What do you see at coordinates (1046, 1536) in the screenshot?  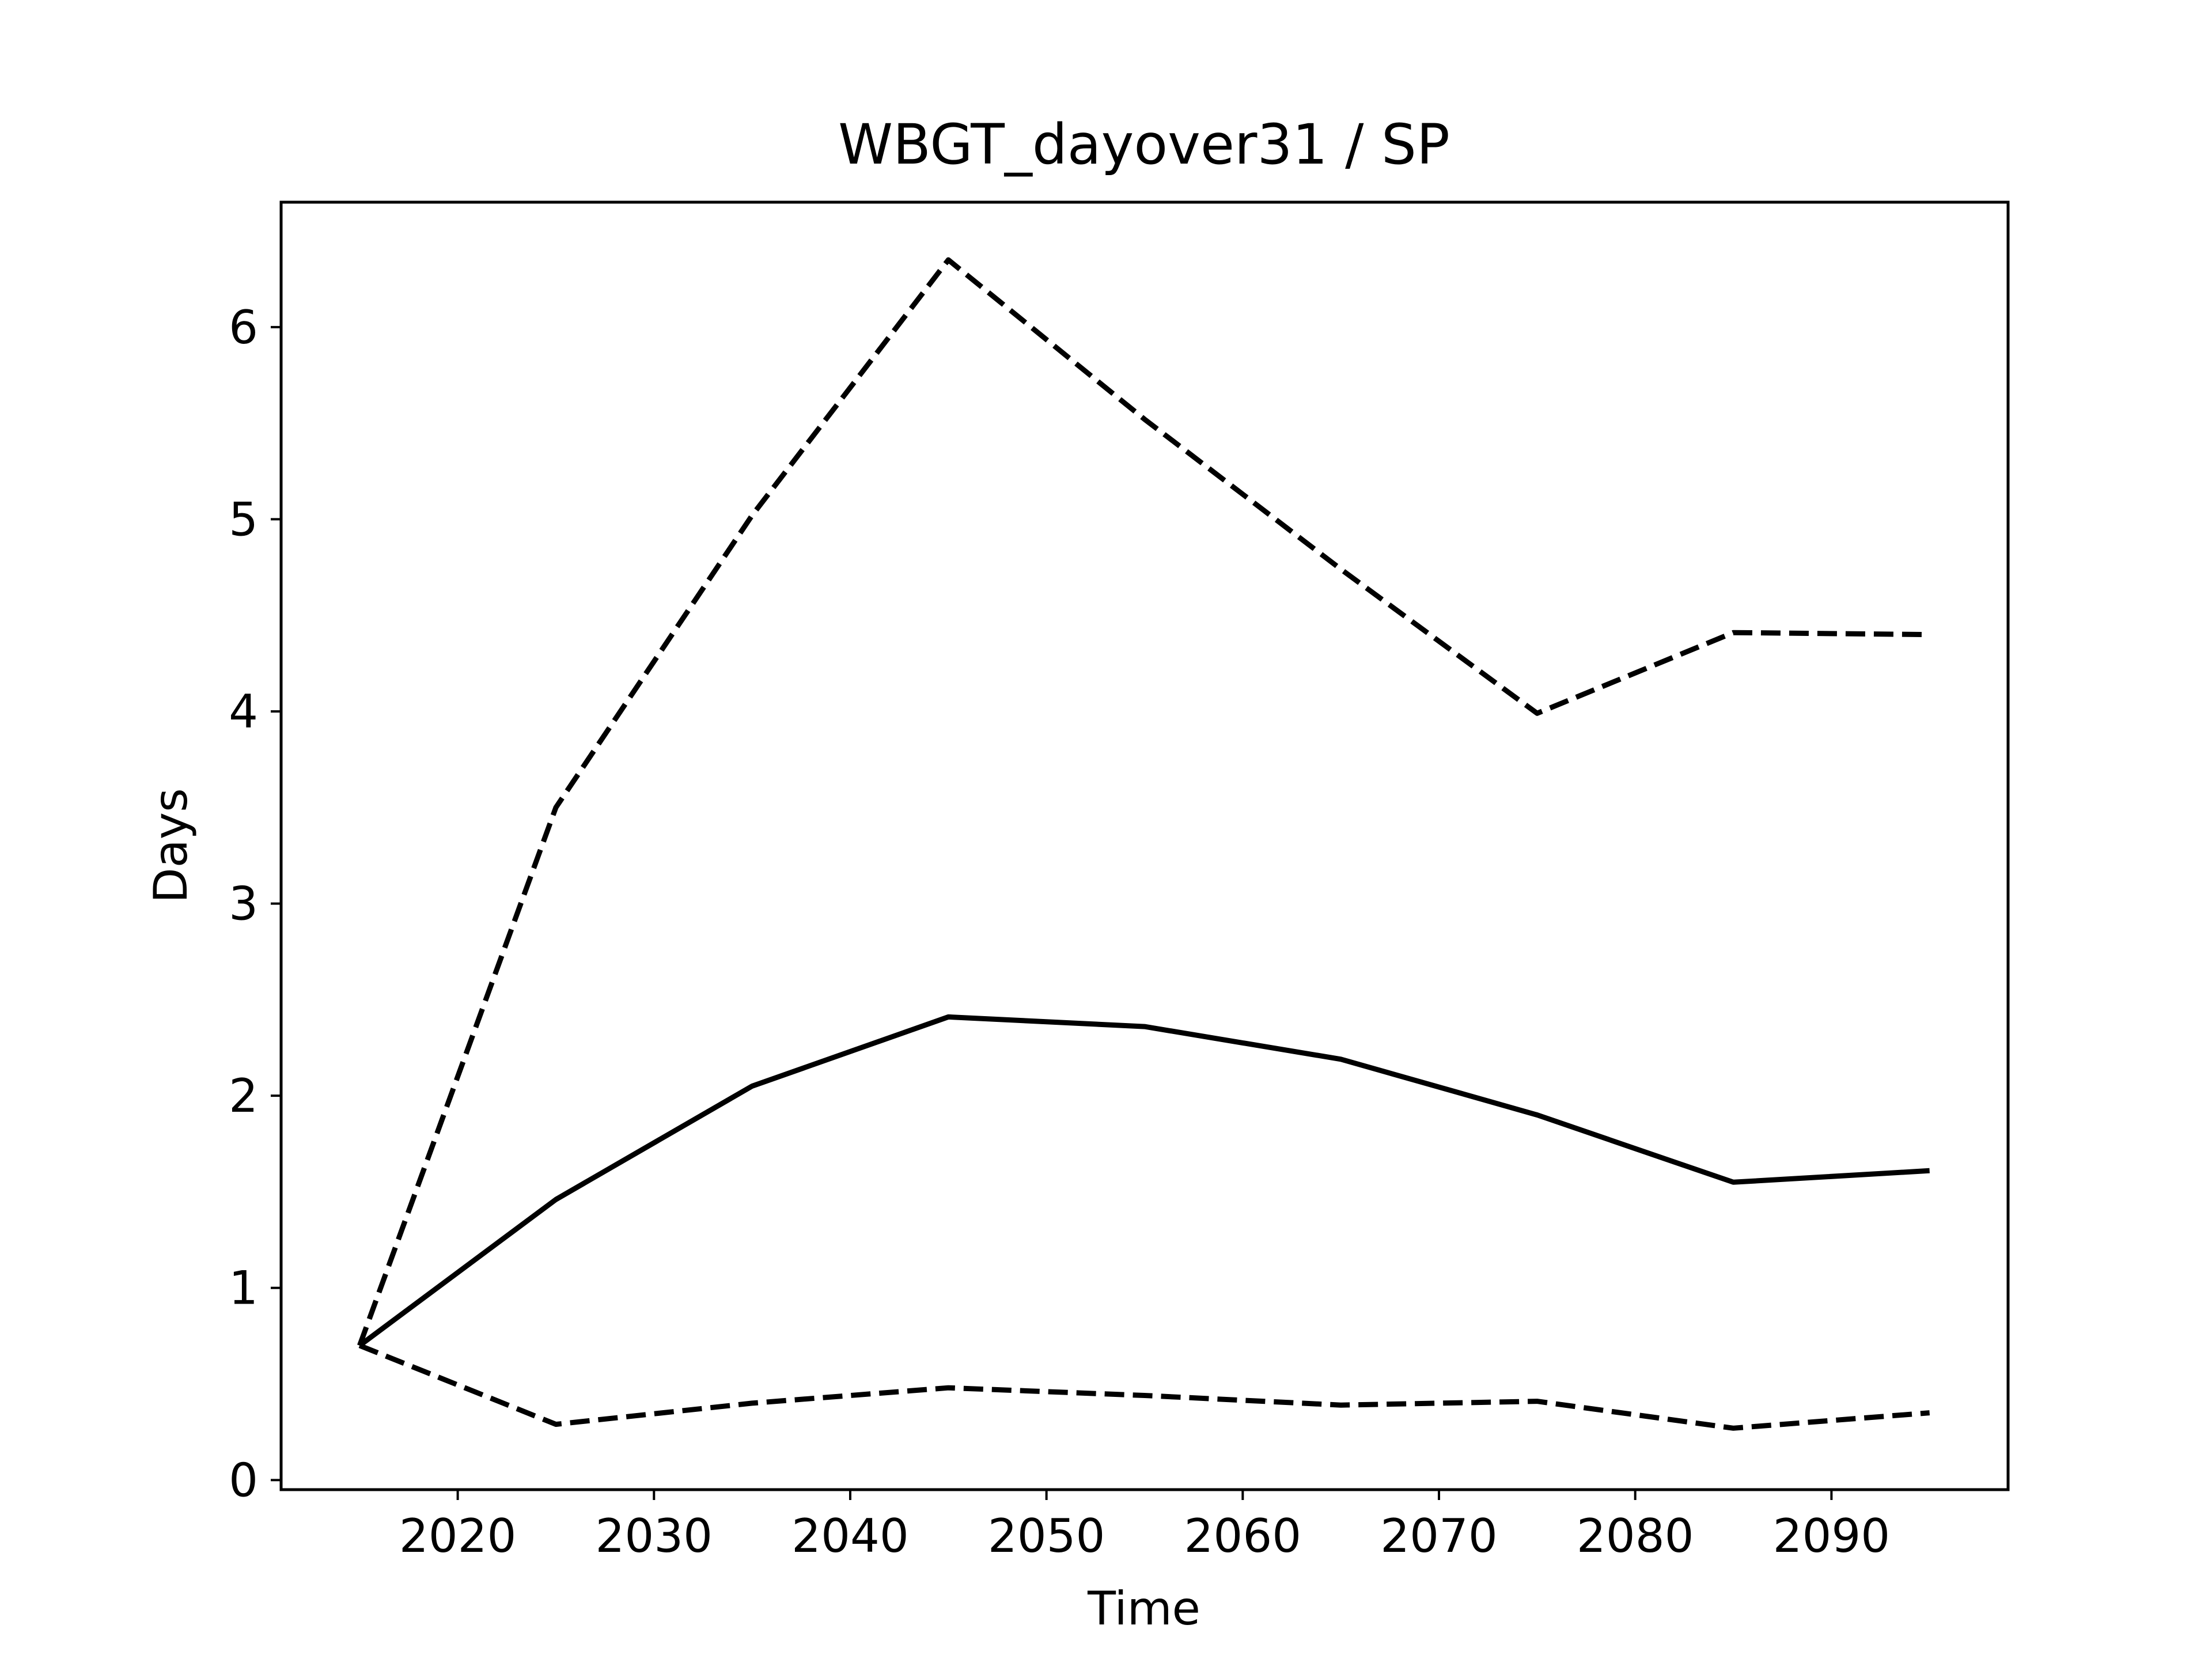 I see `x-tick-label: 2050` at bounding box center [1046, 1536].